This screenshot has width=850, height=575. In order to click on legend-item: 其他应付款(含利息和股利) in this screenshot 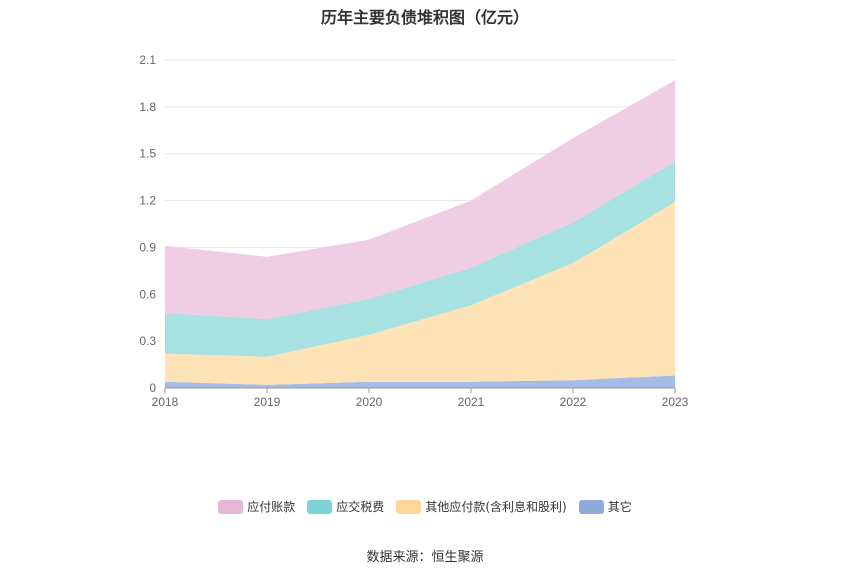, I will do `click(481, 506)`.